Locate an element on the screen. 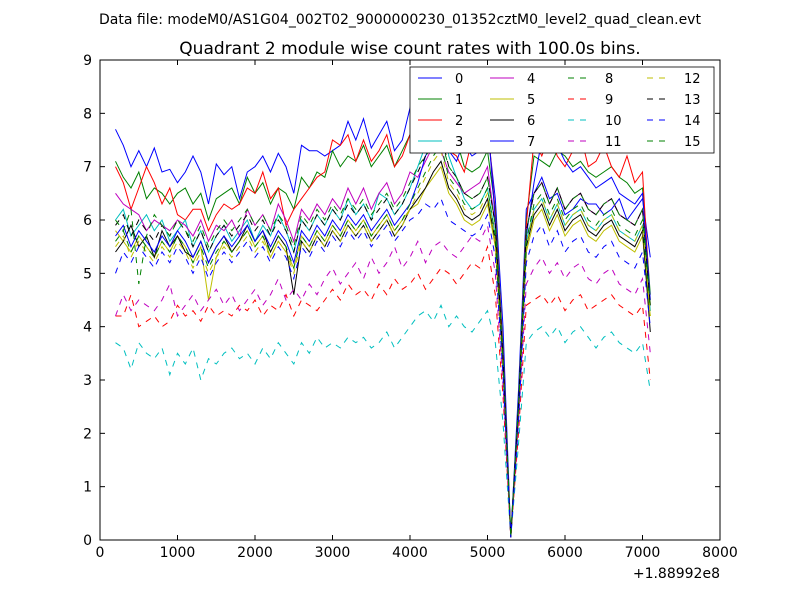 The height and width of the screenshot is (600, 800). legend-box is located at coordinates (562, 110).